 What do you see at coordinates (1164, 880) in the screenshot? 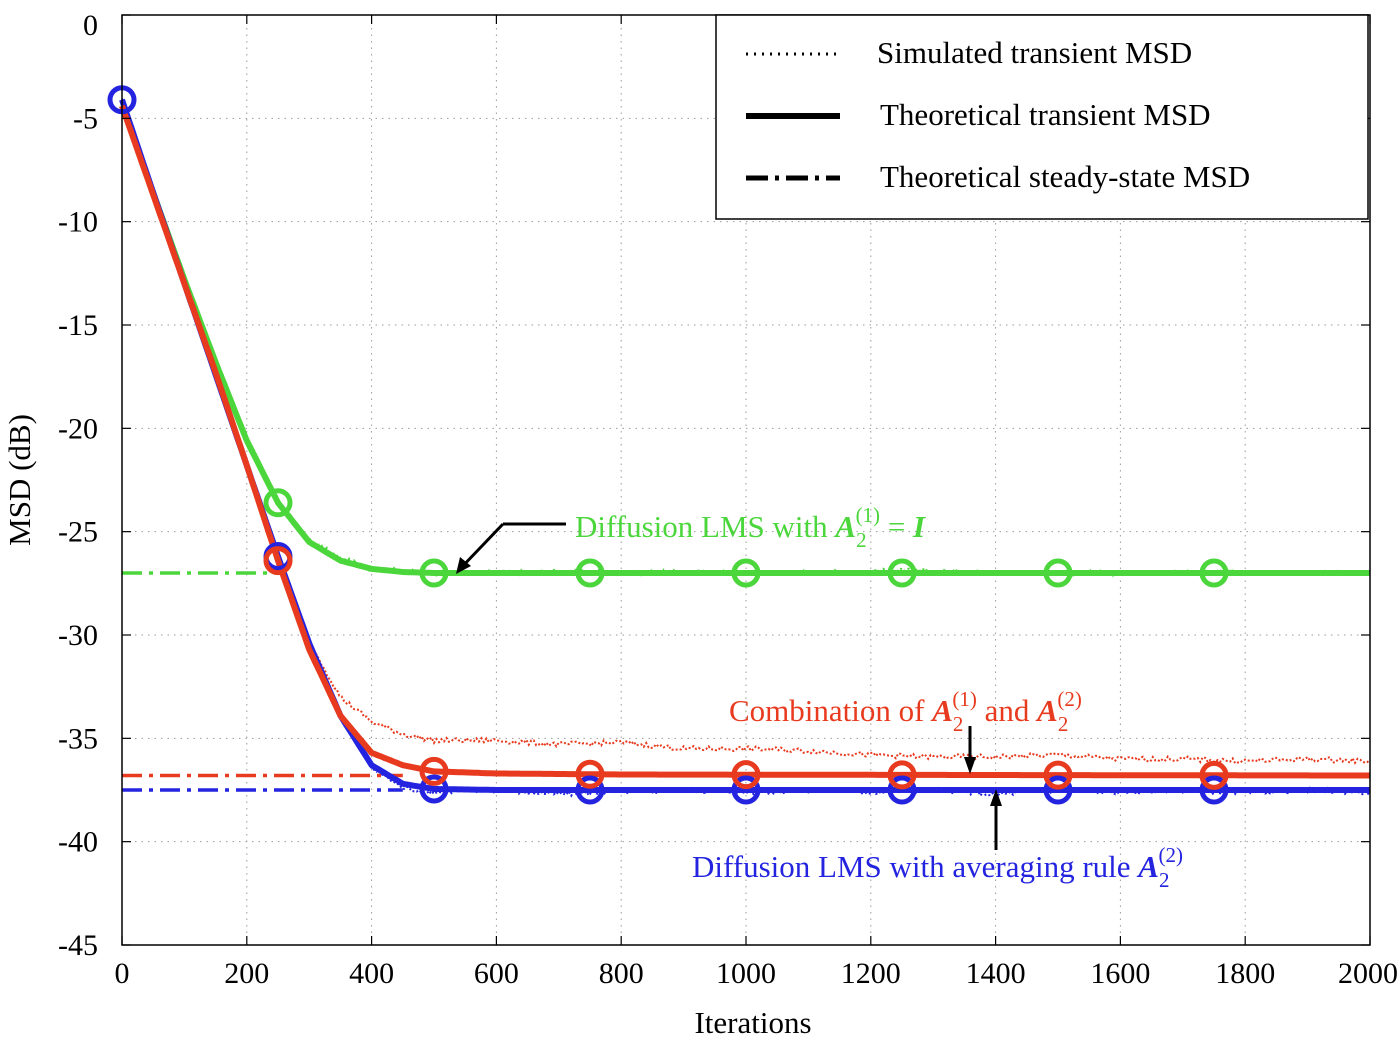
I see `annotation-blue-sub: 2` at bounding box center [1164, 880].